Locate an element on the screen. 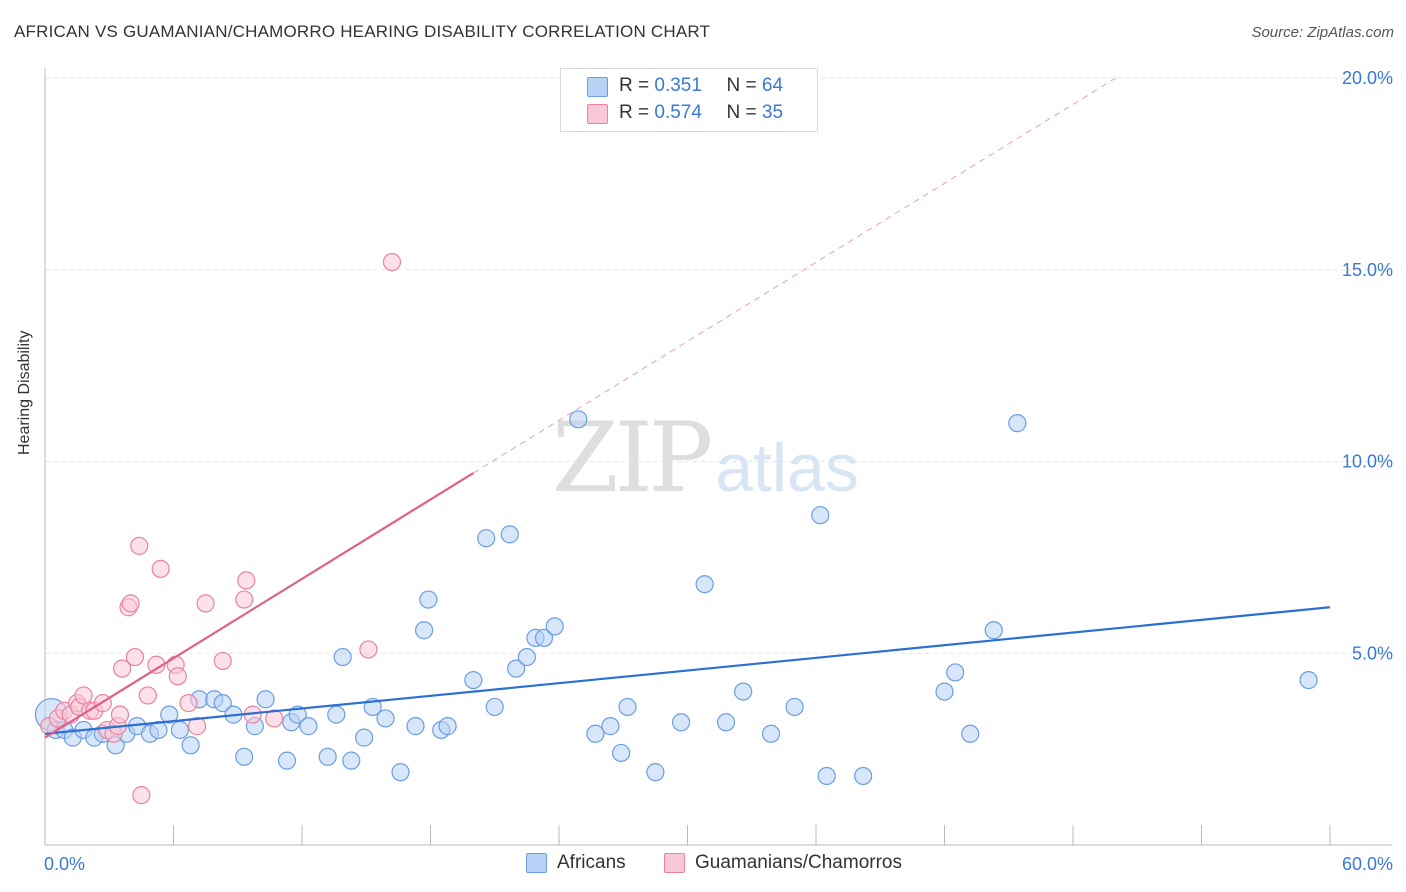 The width and height of the screenshot is (1406, 892). legend-swatch-africans is located at coordinates (597, 87).